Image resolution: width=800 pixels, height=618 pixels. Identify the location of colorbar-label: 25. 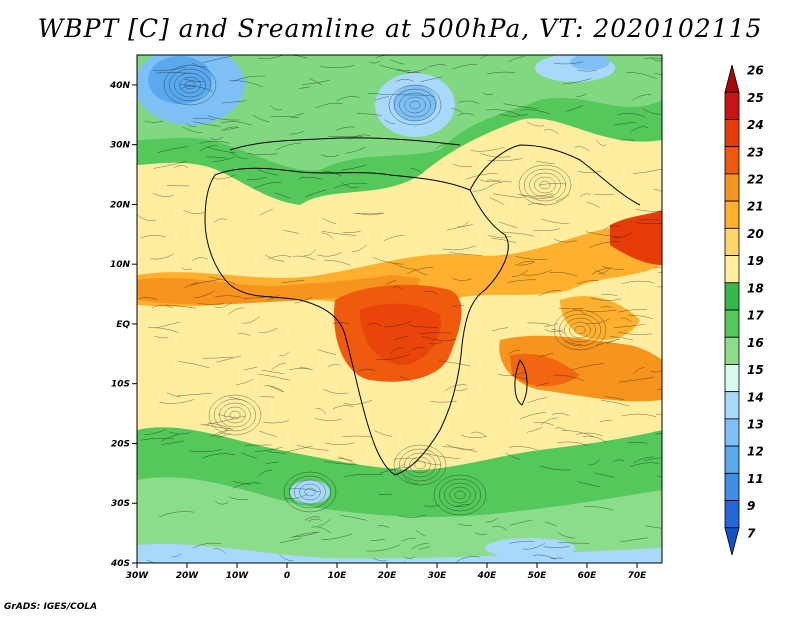
(755, 98).